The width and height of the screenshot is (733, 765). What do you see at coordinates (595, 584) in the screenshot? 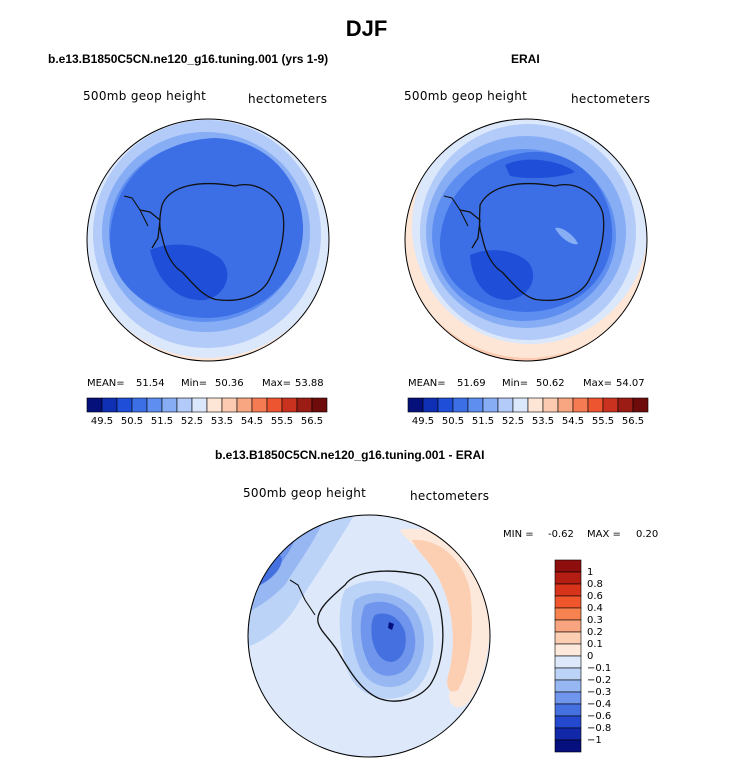
I see `diff-colorbar-tick-label: 0.8` at bounding box center [595, 584].